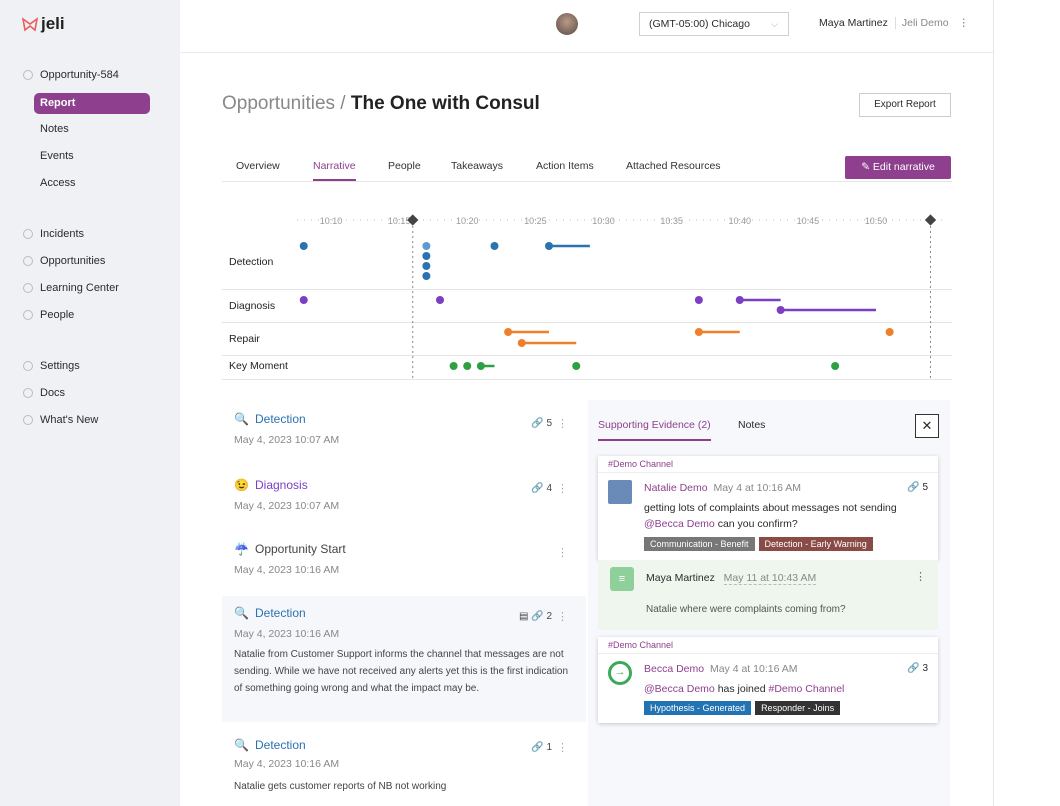 The image size is (1060, 806). What do you see at coordinates (60, 420) in the screenshot?
I see `sidebar-item-whats-new: What's New` at bounding box center [60, 420].